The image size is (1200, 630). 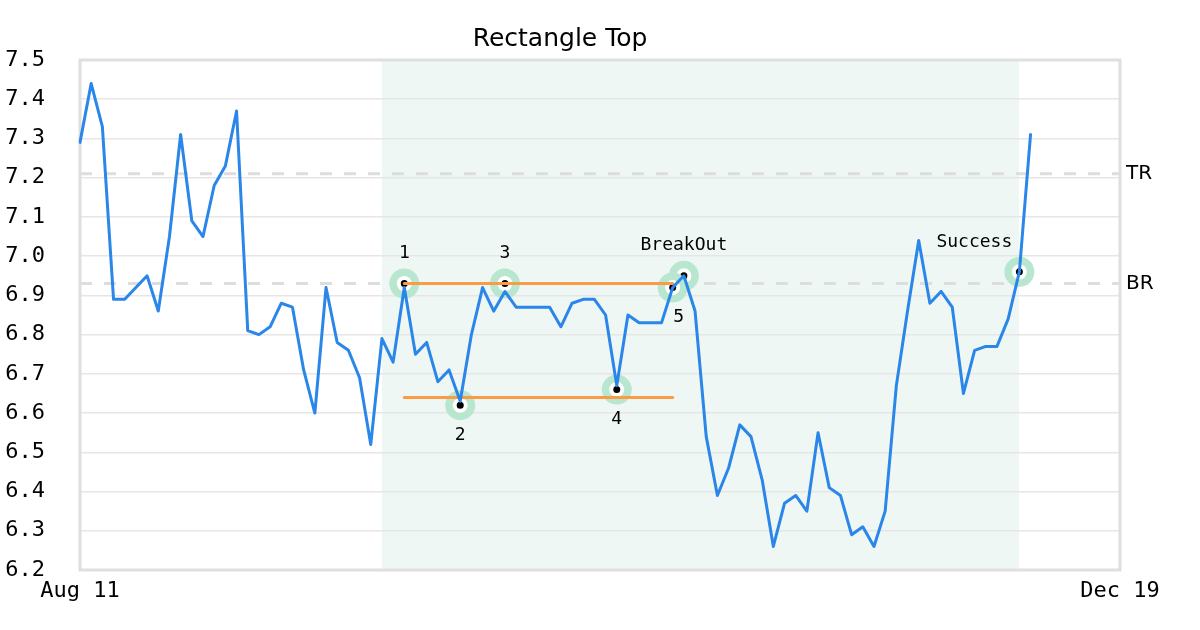 I want to click on y-tick-label: 6.3, so click(x=25, y=529).